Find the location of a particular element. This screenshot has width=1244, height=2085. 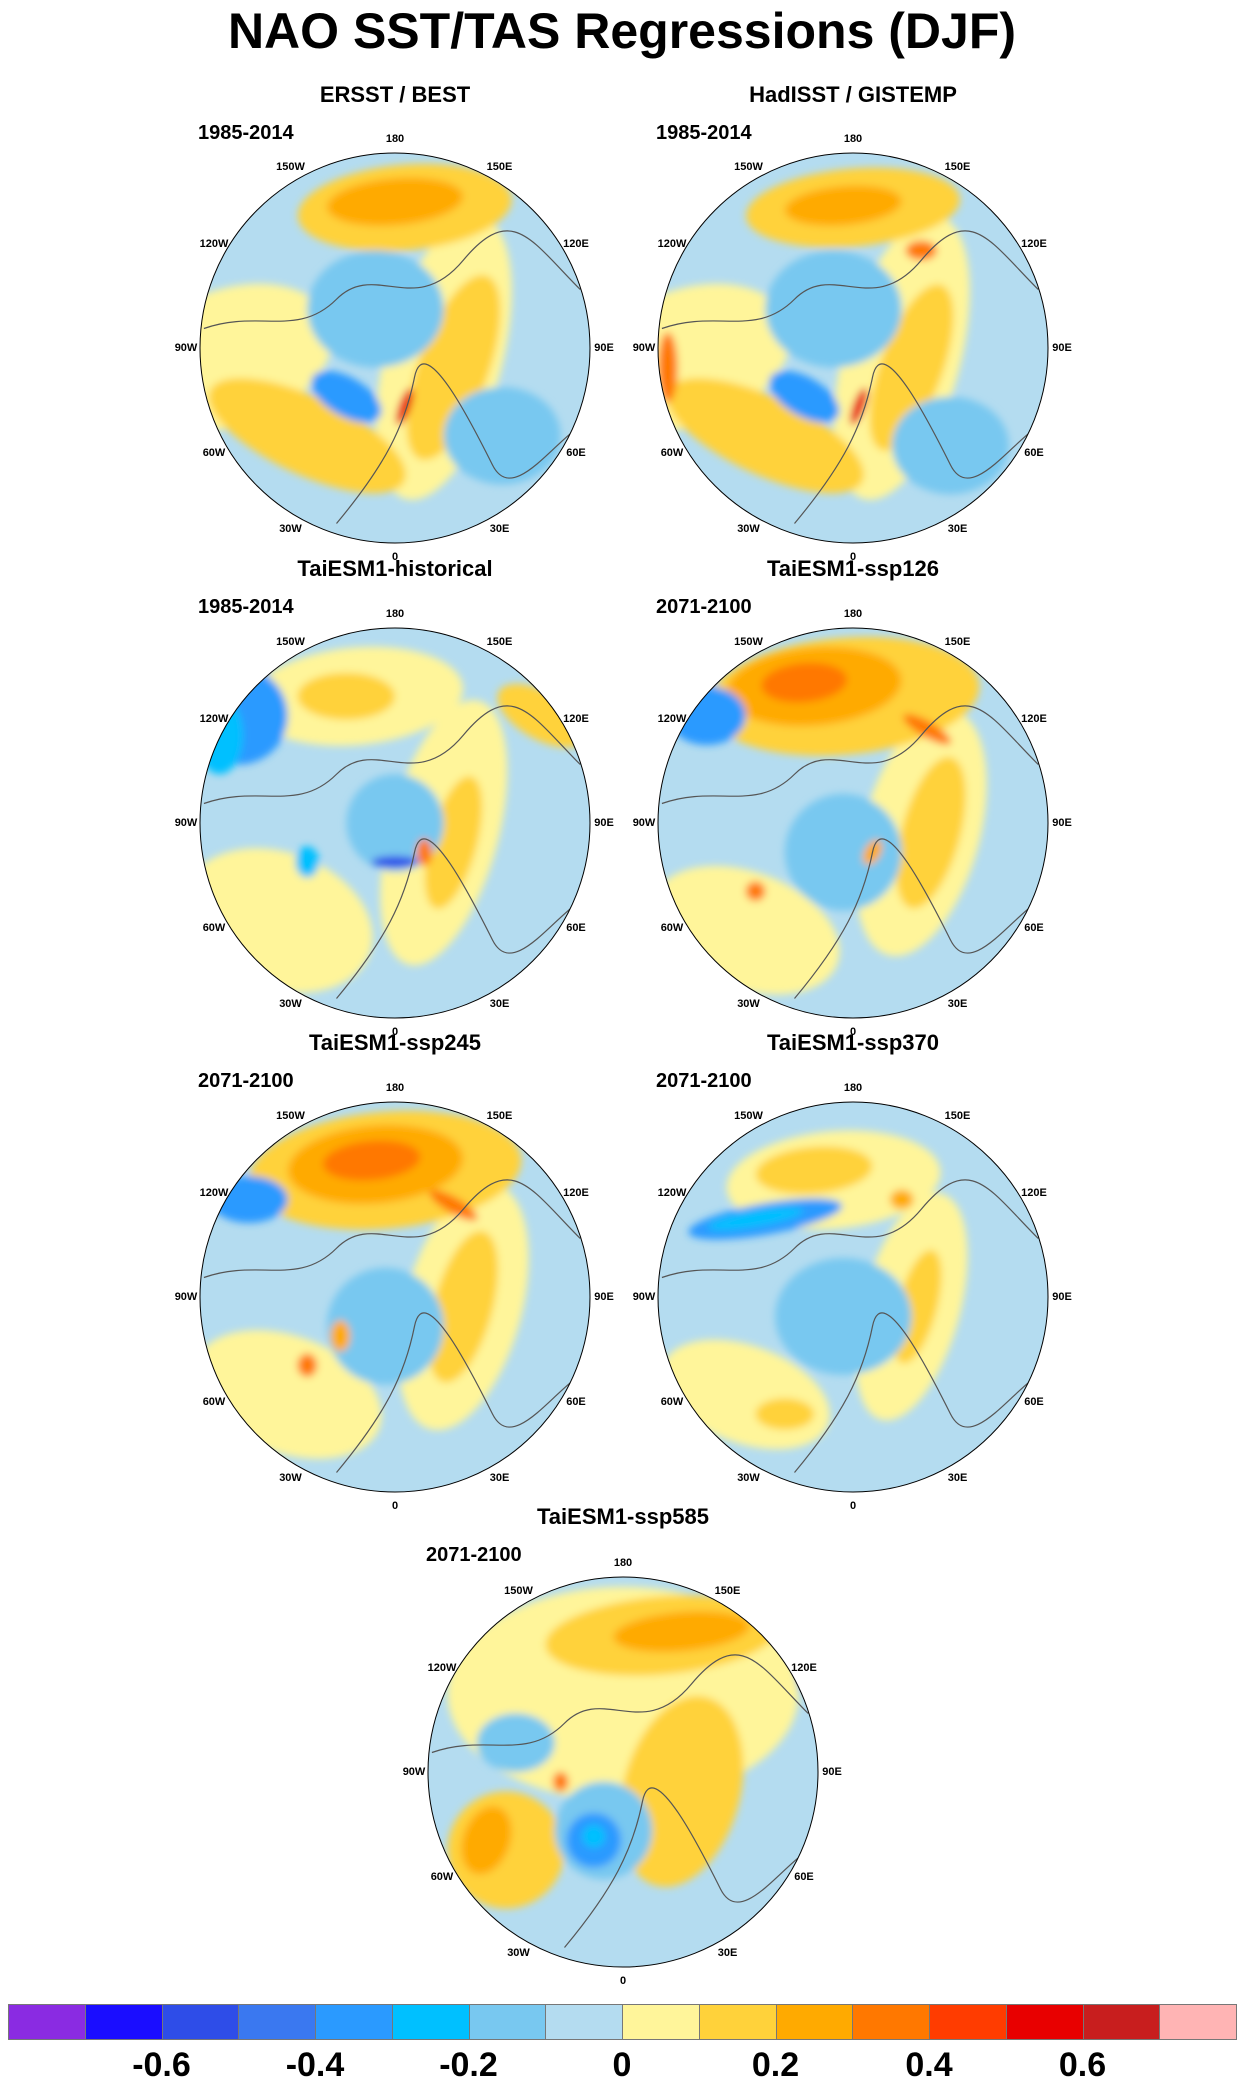

panel-title: TaiESM1-ssp126 is located at coordinates (853, 568).